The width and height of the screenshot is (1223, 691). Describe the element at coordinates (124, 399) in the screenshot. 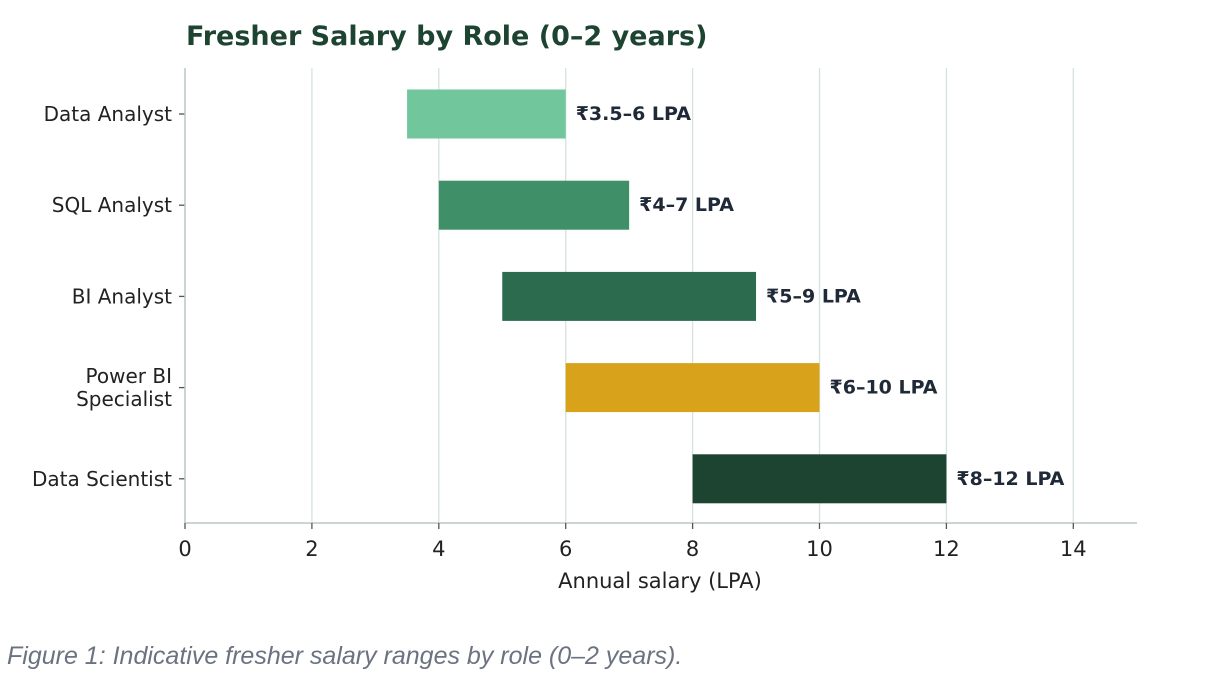

I see `category-label-line: Specialist` at that location.